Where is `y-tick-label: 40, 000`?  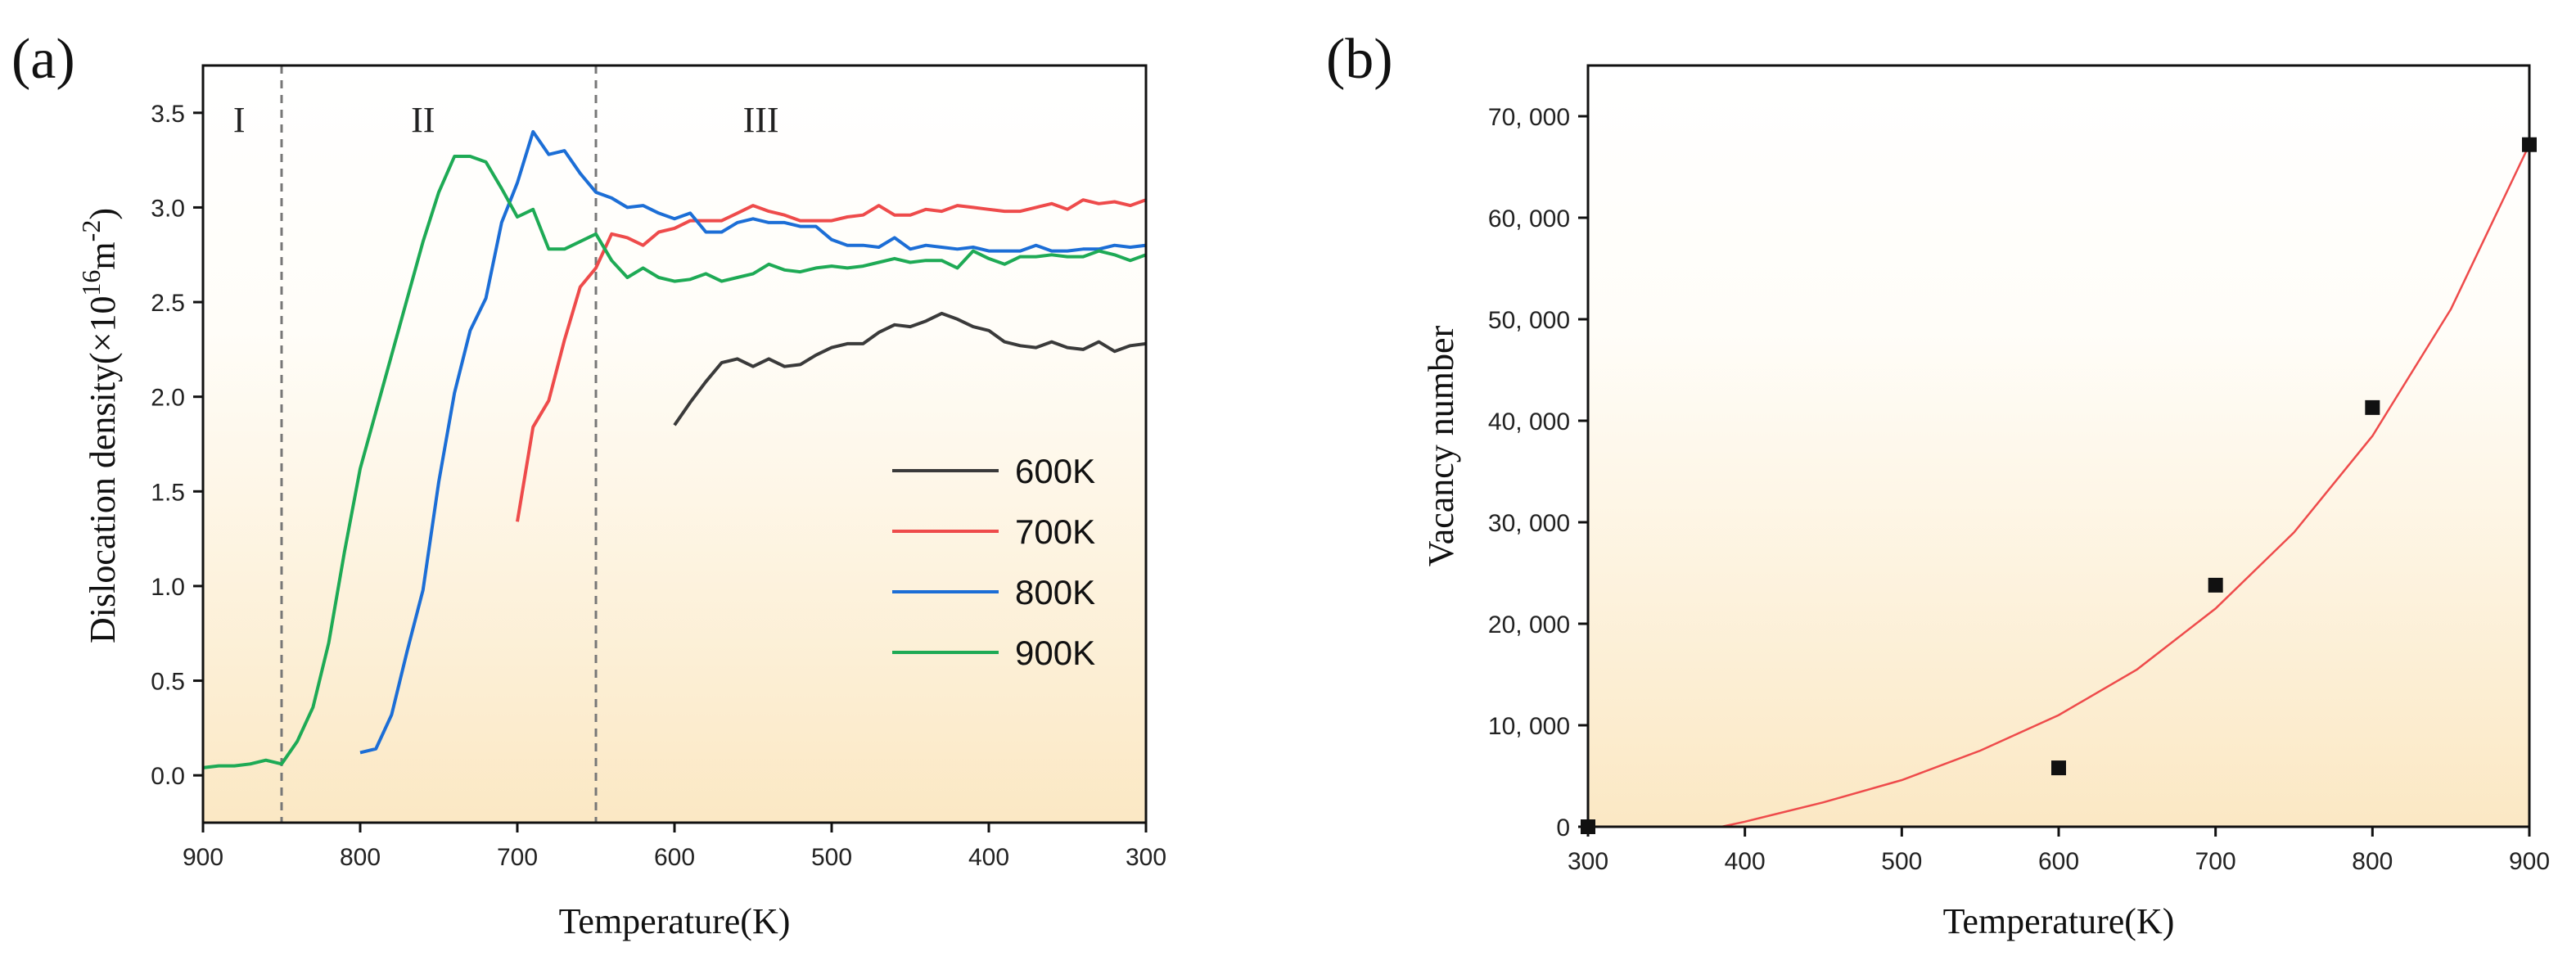
y-tick-label: 40, 000 is located at coordinates (1529, 422).